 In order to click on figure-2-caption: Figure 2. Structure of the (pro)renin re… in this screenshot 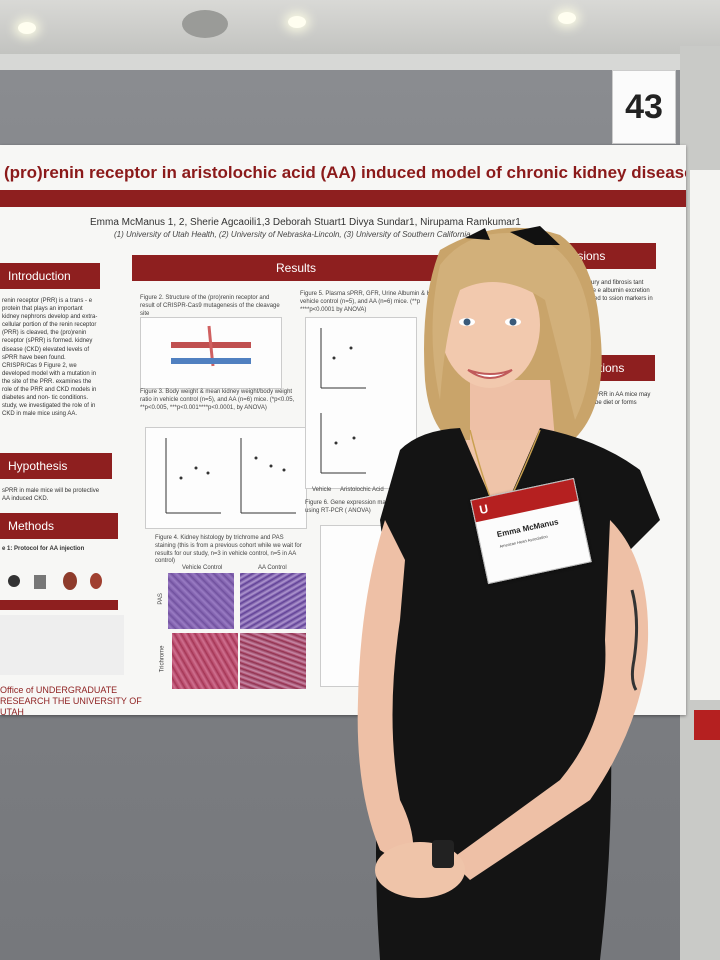, I will do `click(210, 306)`.